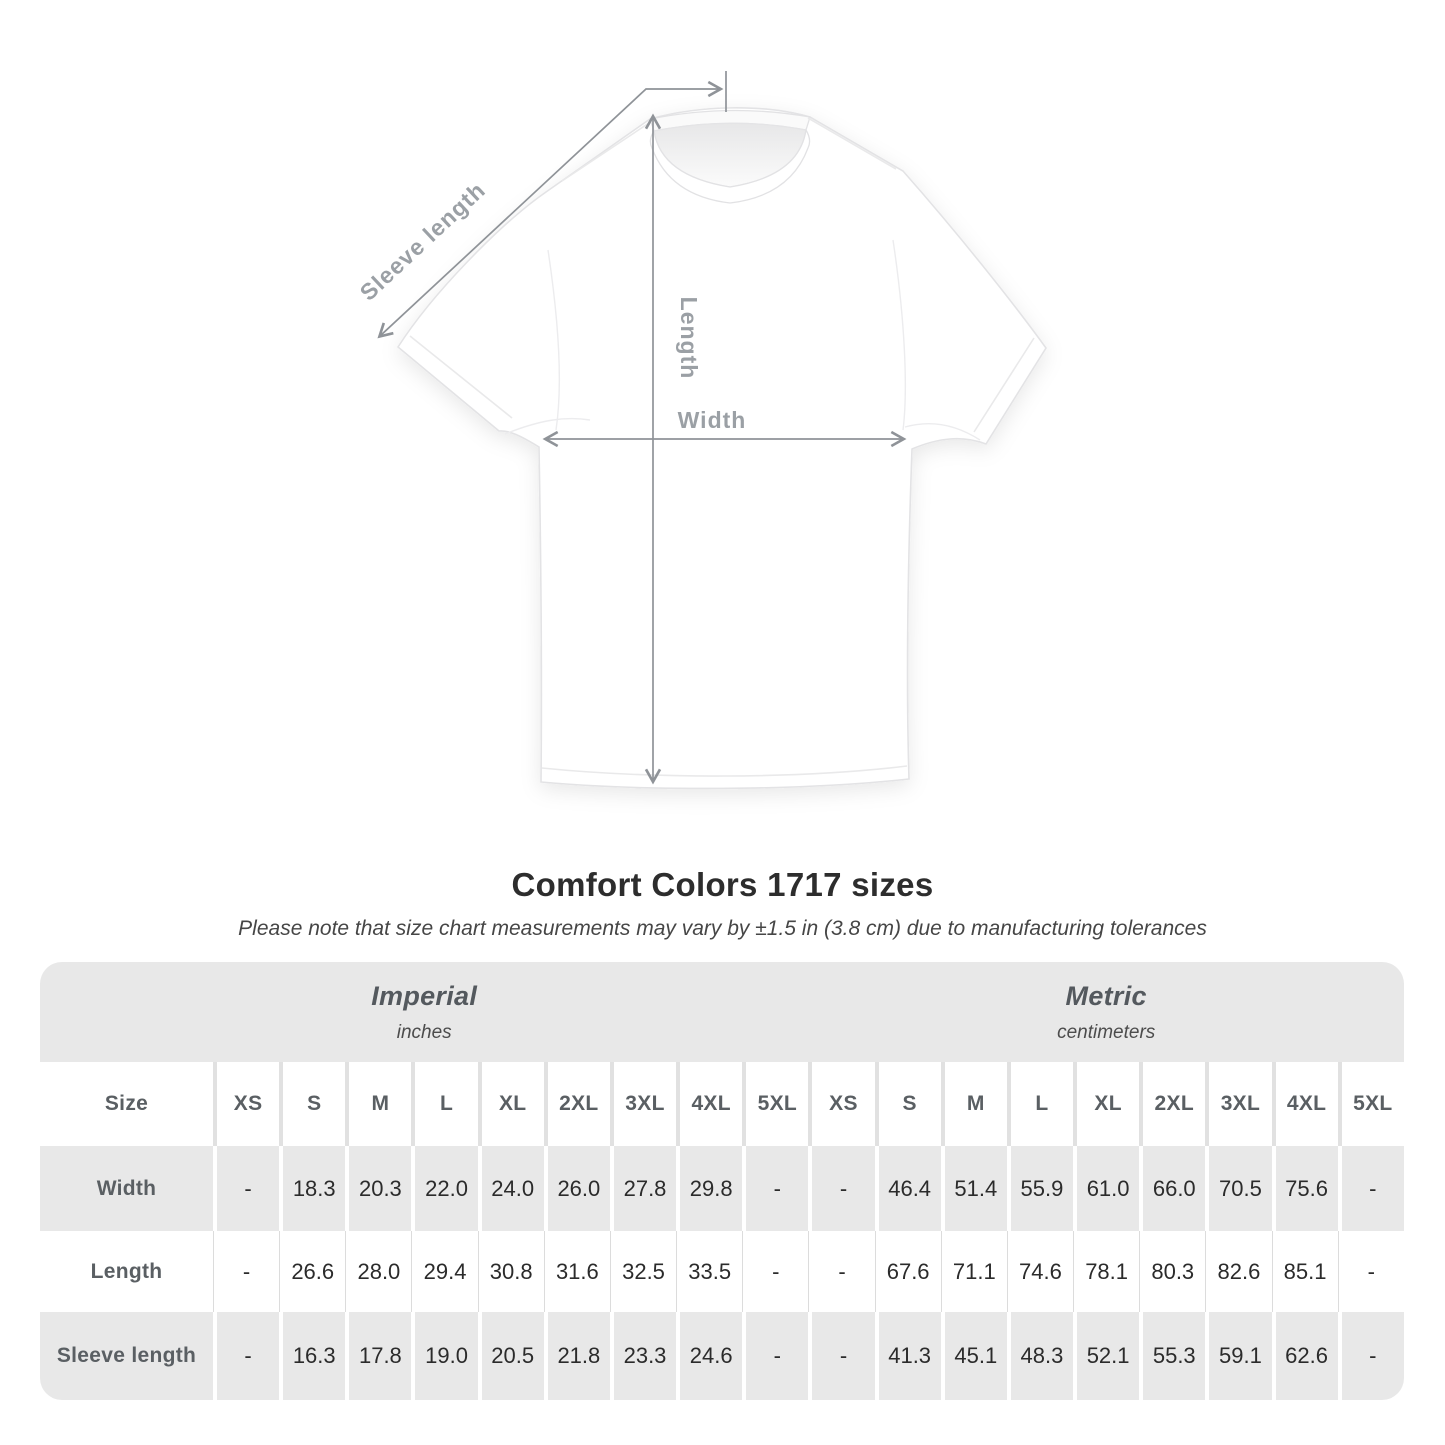  Describe the element at coordinates (378, 1104) in the screenshot. I see `size-col-header-imperial-m: M` at that location.